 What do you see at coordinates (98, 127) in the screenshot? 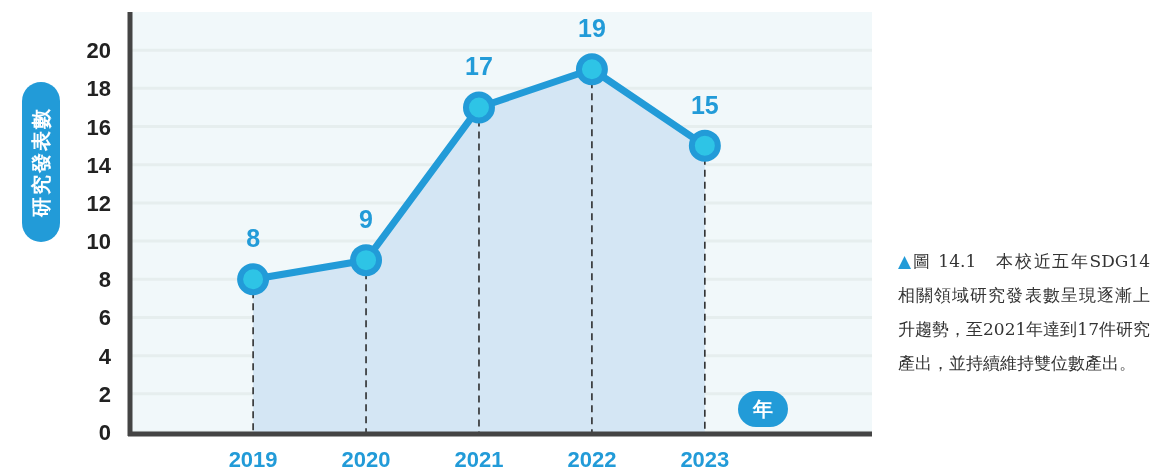
I see `y-tick-label: 16` at bounding box center [98, 127].